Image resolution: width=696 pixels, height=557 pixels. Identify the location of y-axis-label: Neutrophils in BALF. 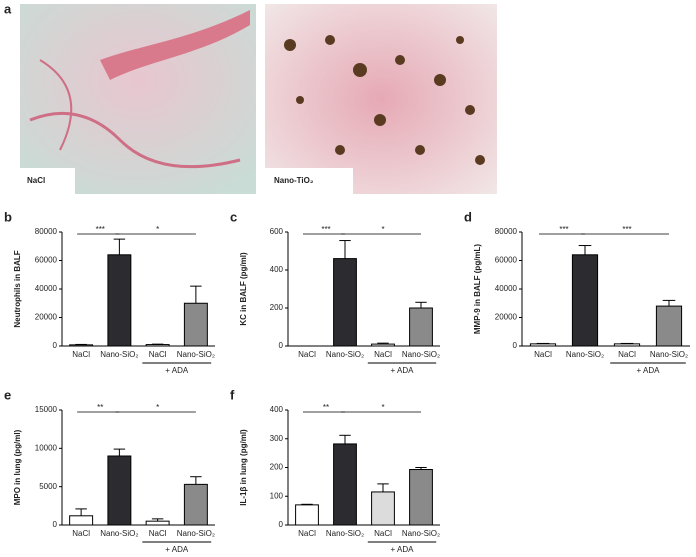
(17, 288).